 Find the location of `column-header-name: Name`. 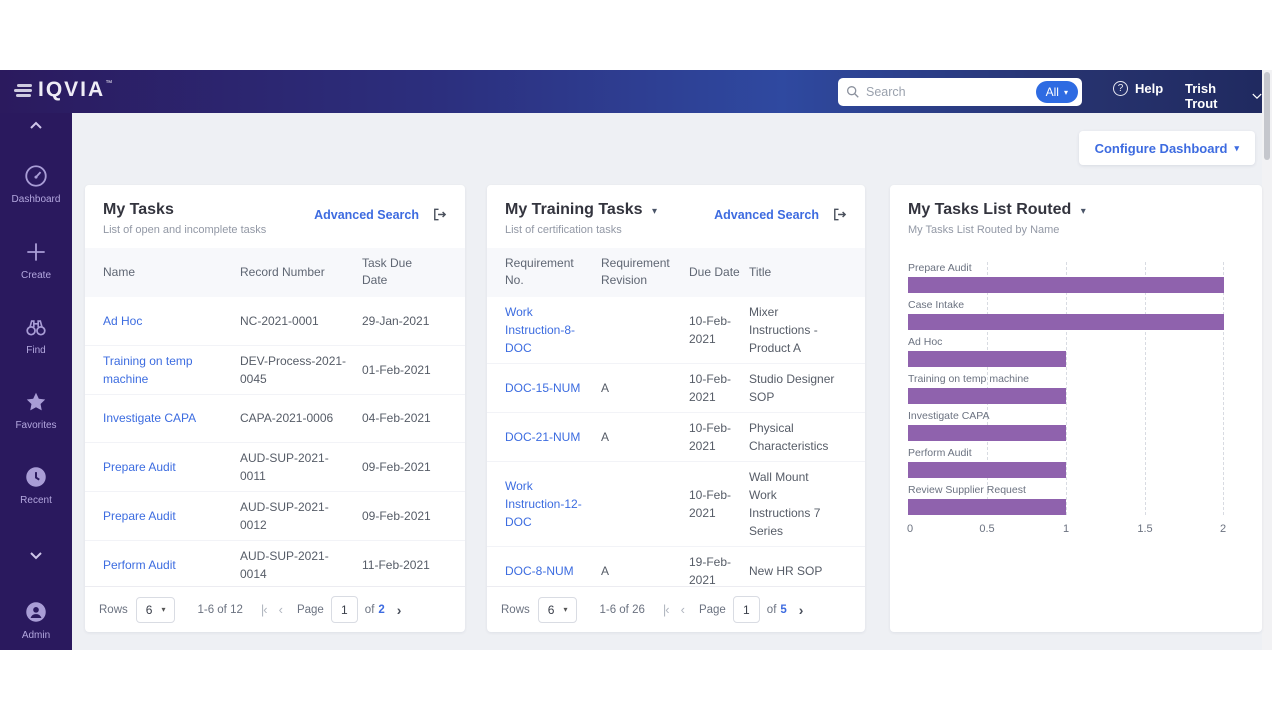

column-header-name: Name is located at coordinates (119, 271).